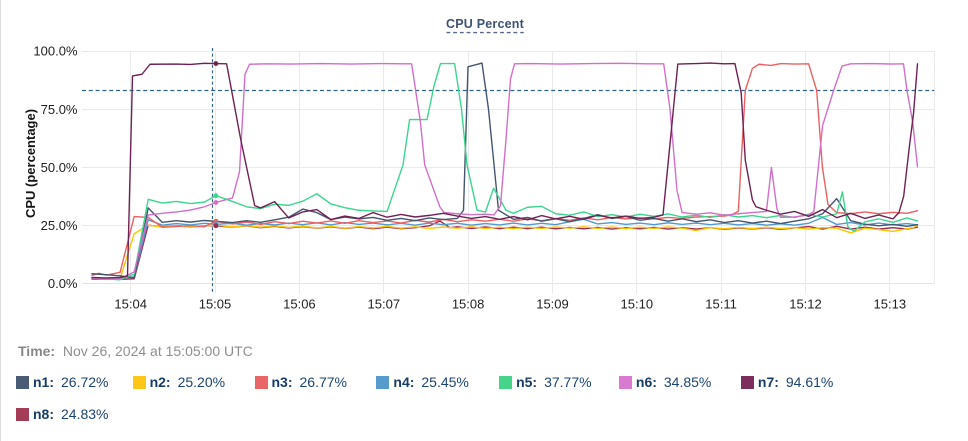 Image resolution: width=968 pixels, height=441 pixels. I want to click on svg-text: 25.0%, so click(59, 225).